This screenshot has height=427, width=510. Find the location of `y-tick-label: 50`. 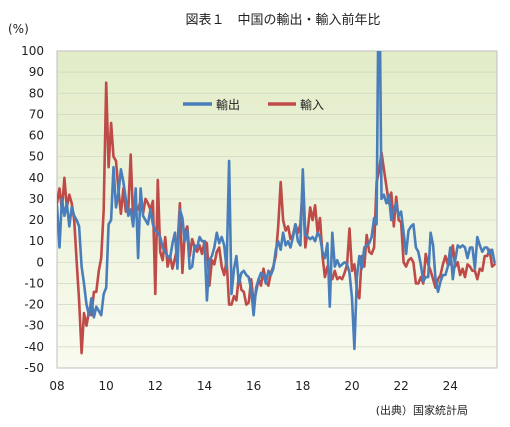

y-tick-label: 50 is located at coordinates (36, 157).